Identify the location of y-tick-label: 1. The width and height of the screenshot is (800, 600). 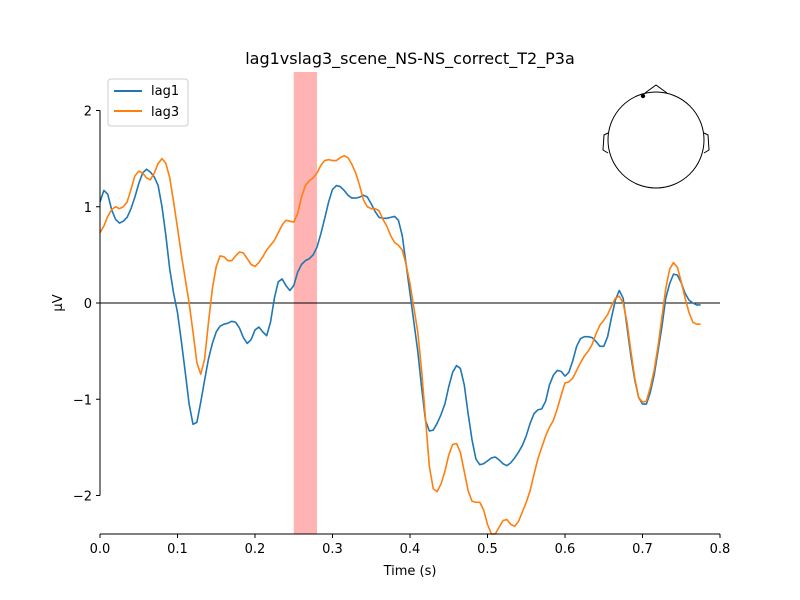
(88, 208).